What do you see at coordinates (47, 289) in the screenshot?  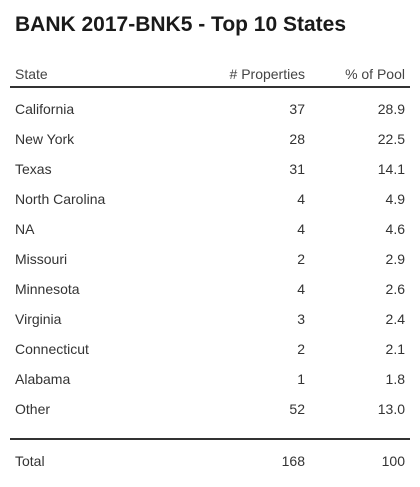 I see `state-cell: Minnesota` at bounding box center [47, 289].